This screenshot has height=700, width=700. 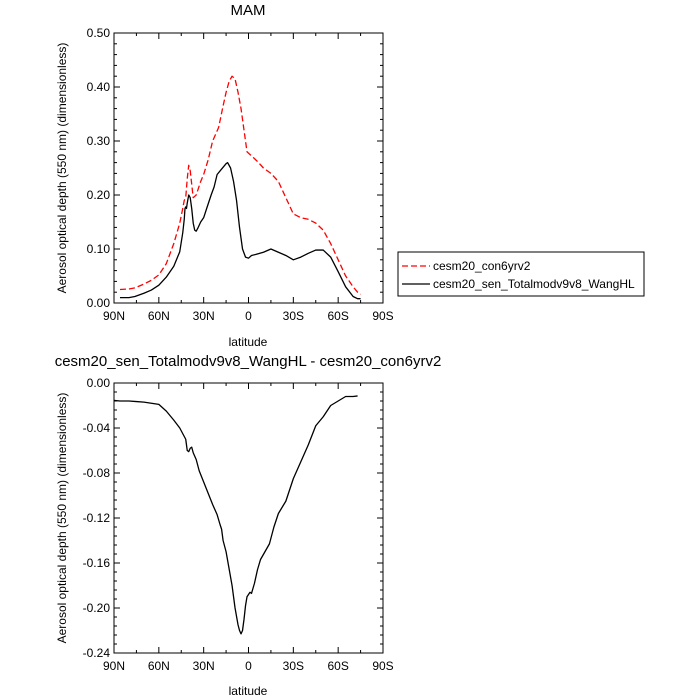 What do you see at coordinates (99, 141) in the screenshot?
I see `top-y-tick-label: 0.30` at bounding box center [99, 141].